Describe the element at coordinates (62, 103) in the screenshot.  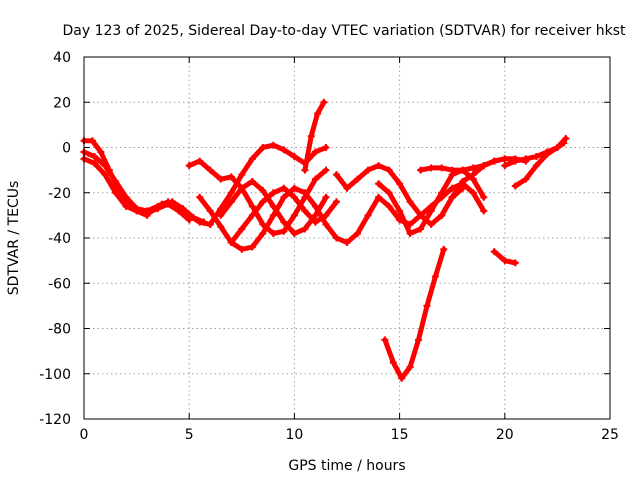
I see `y-tick-label: 20` at that location.